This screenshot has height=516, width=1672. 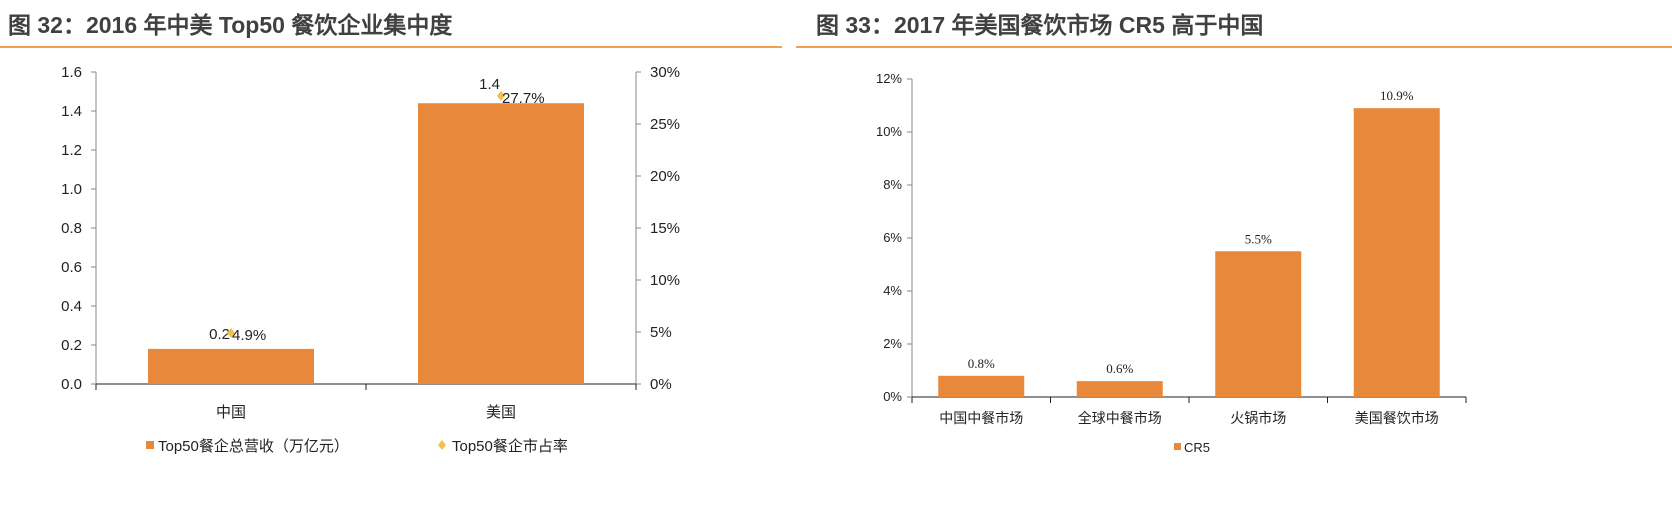 I want to click on y2-tick-label: 15%, so click(x=665, y=228).